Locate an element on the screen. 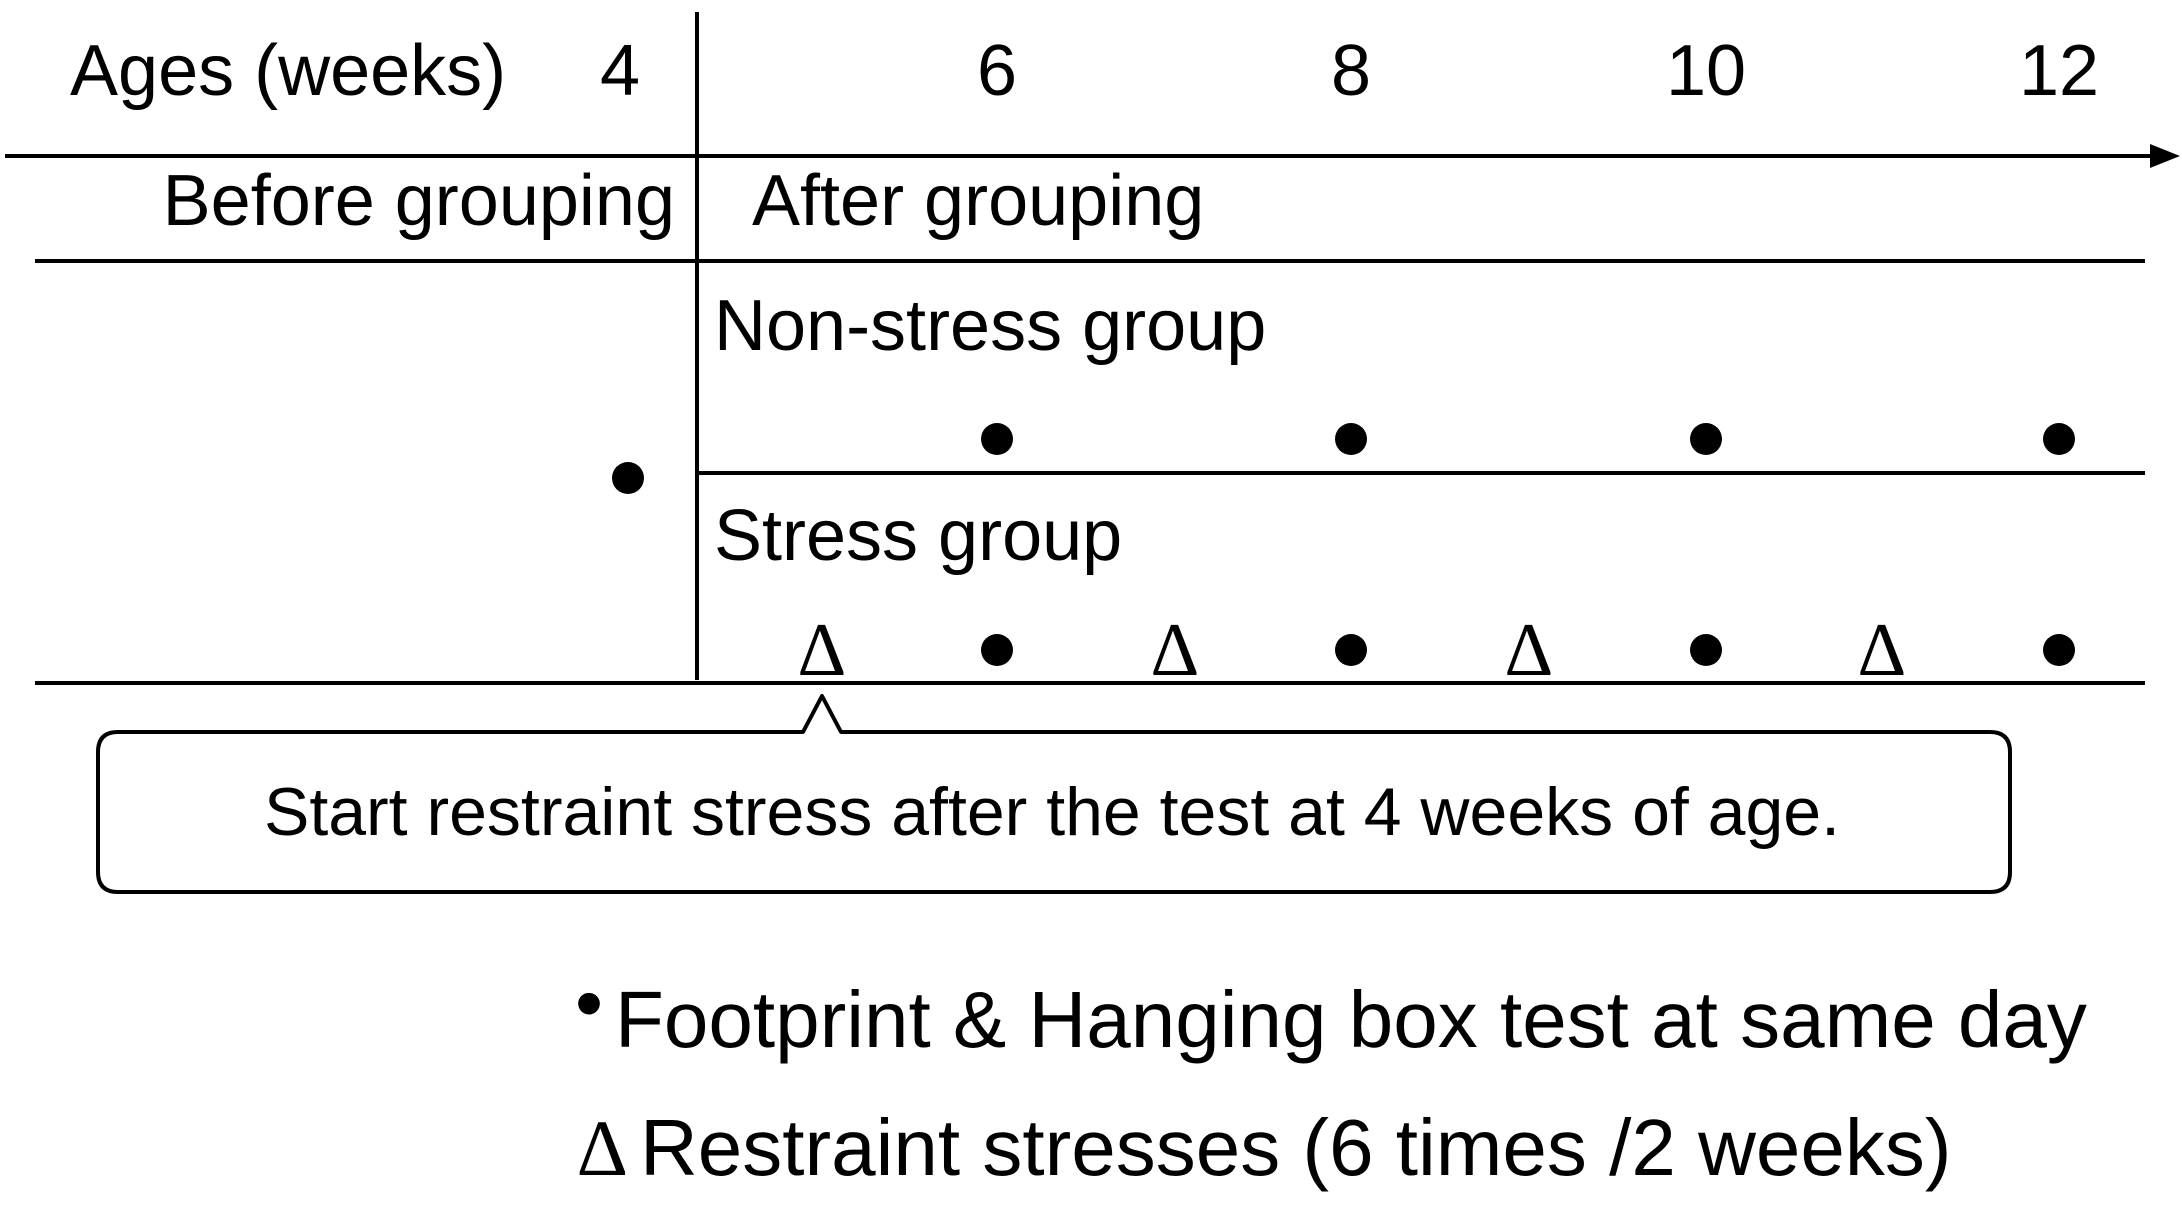  baseline-test-dot is located at coordinates (628, 478).